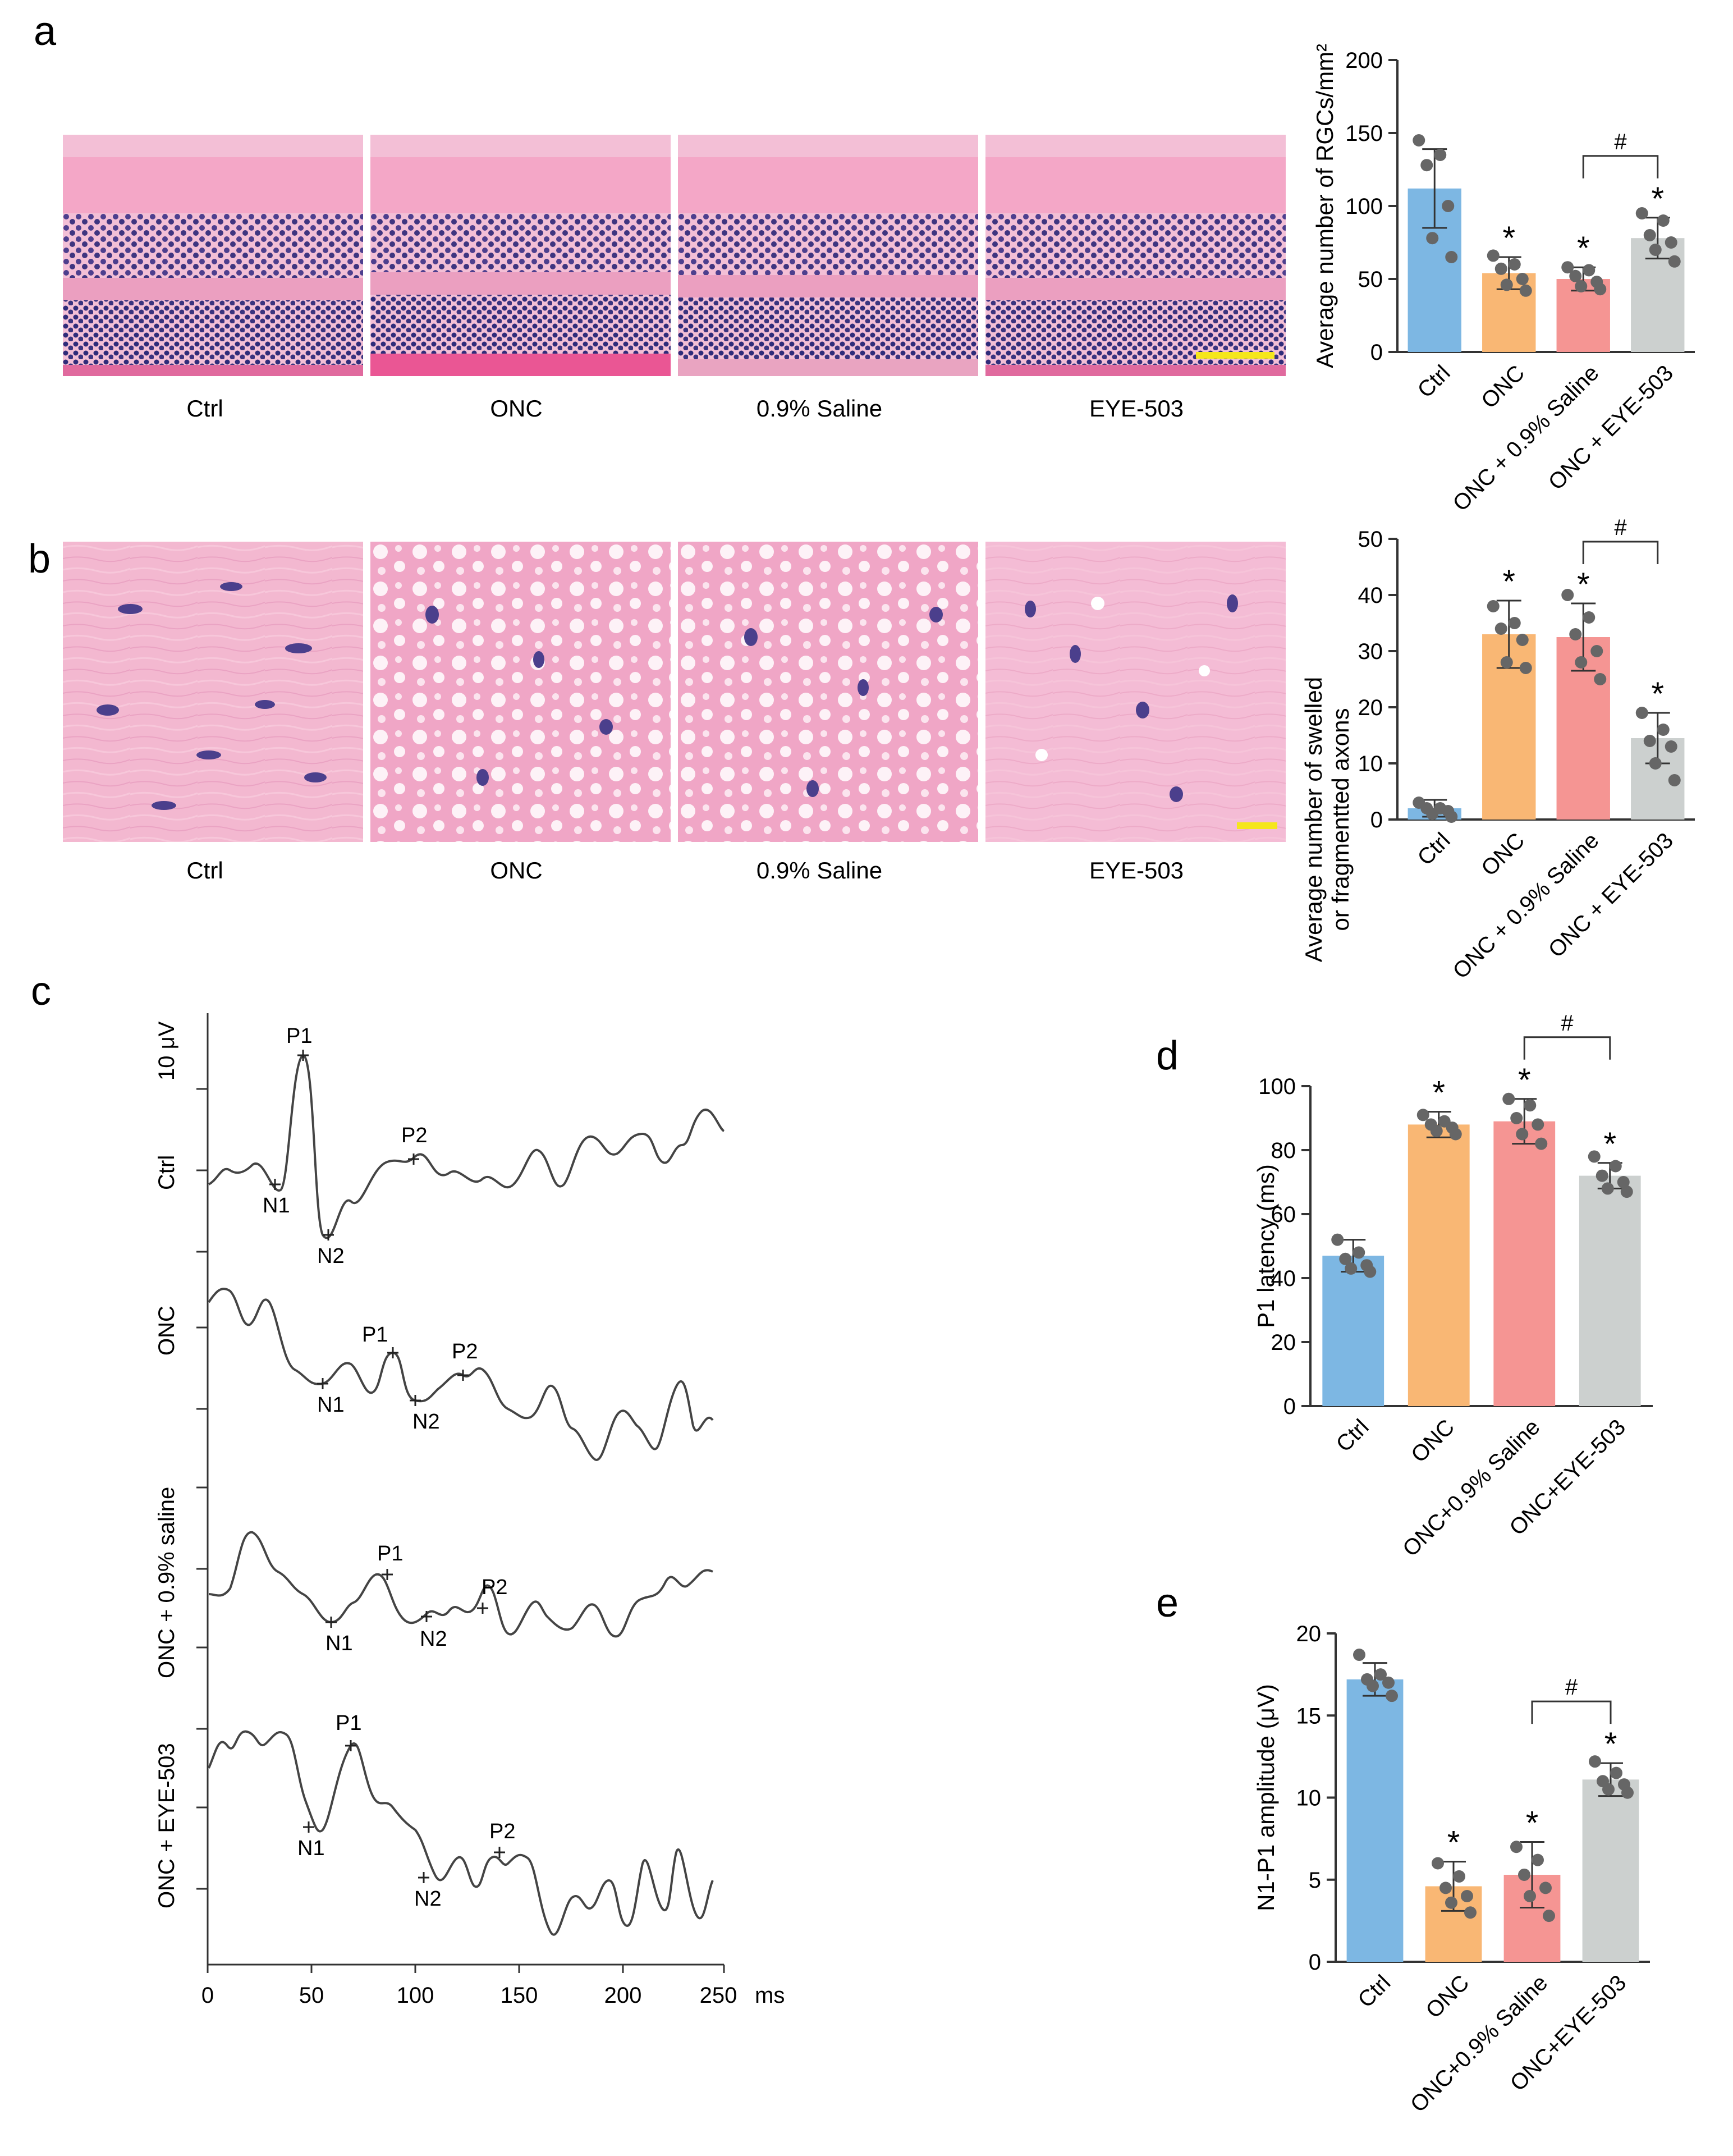 The image size is (1733, 2156). Describe the element at coordinates (348, 1723) in the screenshot. I see `peak-label-eye503-p1: P1` at that location.